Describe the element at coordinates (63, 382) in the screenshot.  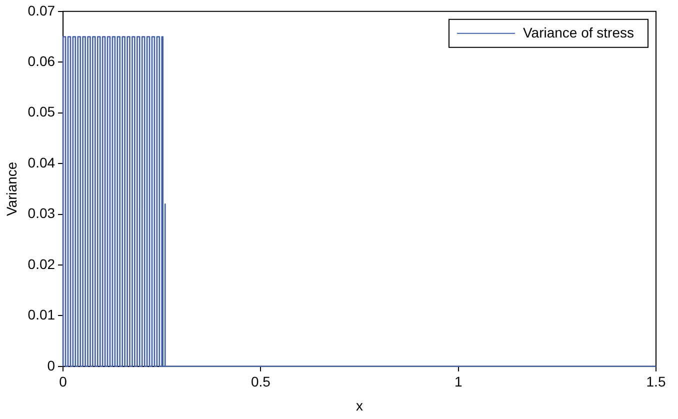
I see `x-tick-label: 0` at that location.